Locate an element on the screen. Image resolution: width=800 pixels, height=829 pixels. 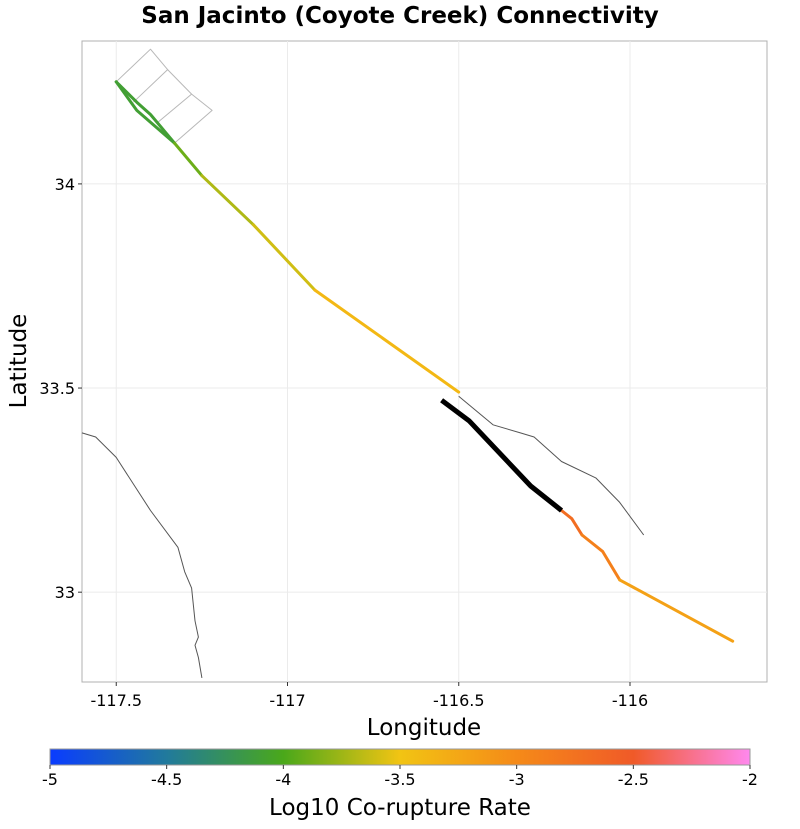
colorbar-tick-label: -4.5 is located at coordinates (166, 779).